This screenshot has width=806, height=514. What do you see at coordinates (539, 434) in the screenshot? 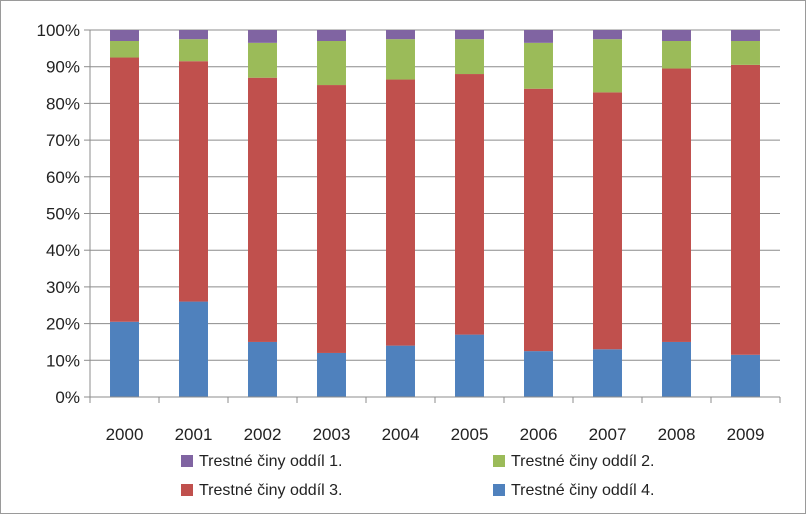
I see `x-tick-label: 2006` at bounding box center [539, 434].